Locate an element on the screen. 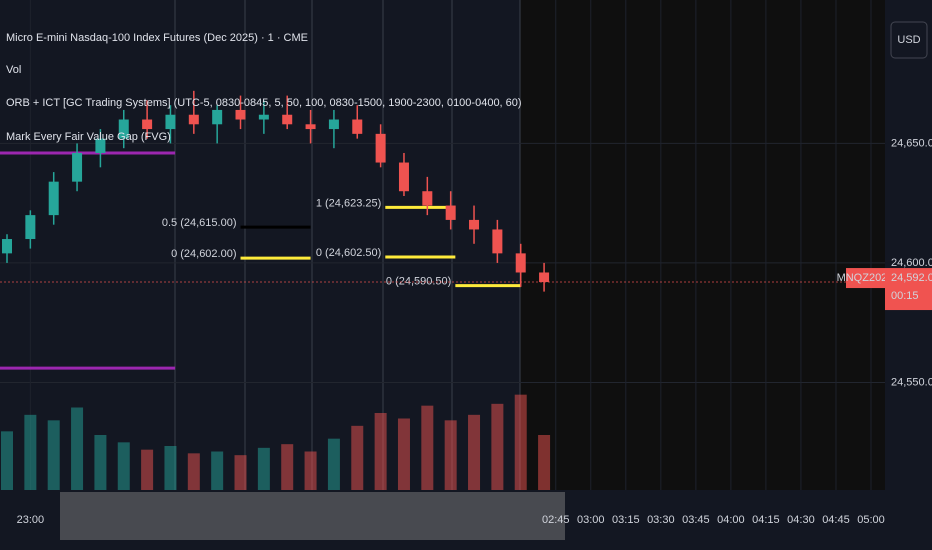  currency: USD is located at coordinates (908, 40).